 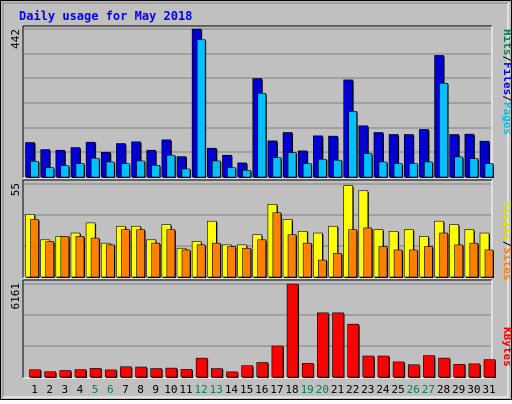 I want to click on x-tick-label: 16, so click(x=261, y=389).